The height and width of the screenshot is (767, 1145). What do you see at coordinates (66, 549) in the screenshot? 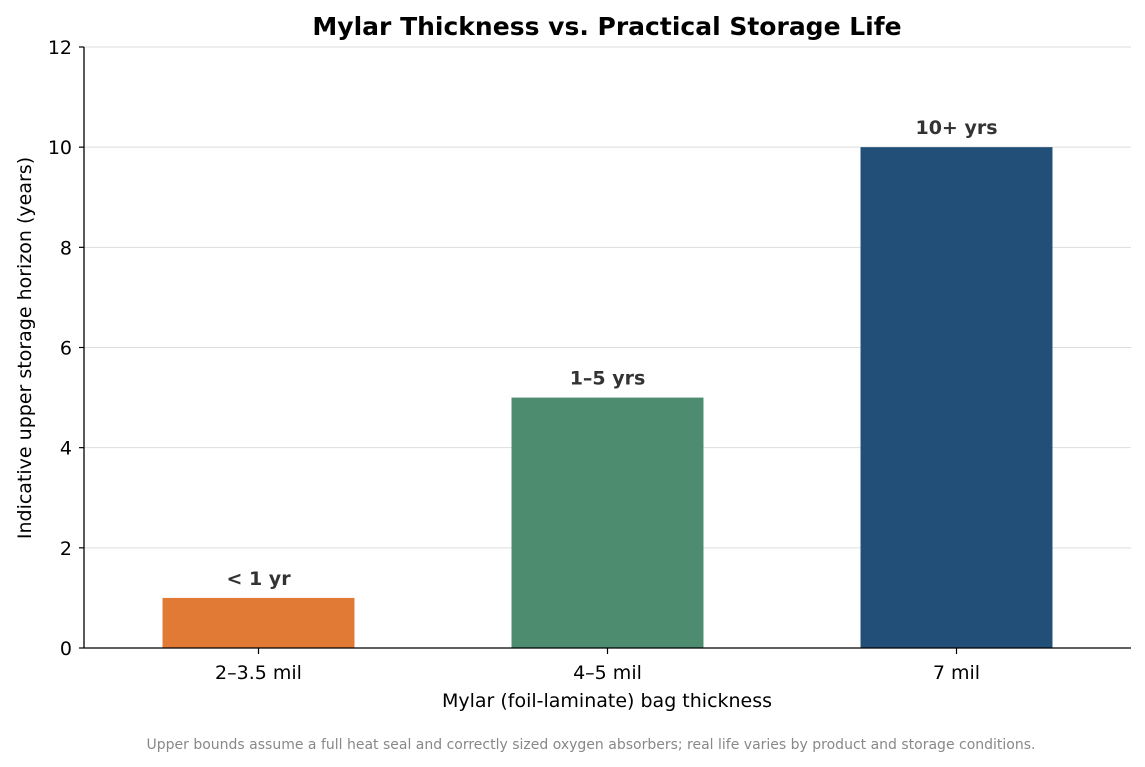
I see `y-tick-label: 2` at bounding box center [66, 549].